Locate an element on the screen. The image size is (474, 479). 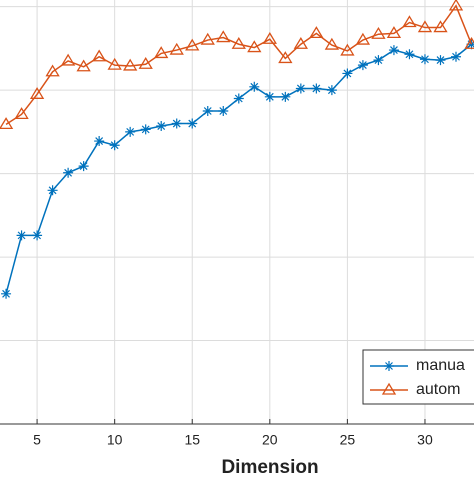
legend-box is located at coordinates (418, 377).